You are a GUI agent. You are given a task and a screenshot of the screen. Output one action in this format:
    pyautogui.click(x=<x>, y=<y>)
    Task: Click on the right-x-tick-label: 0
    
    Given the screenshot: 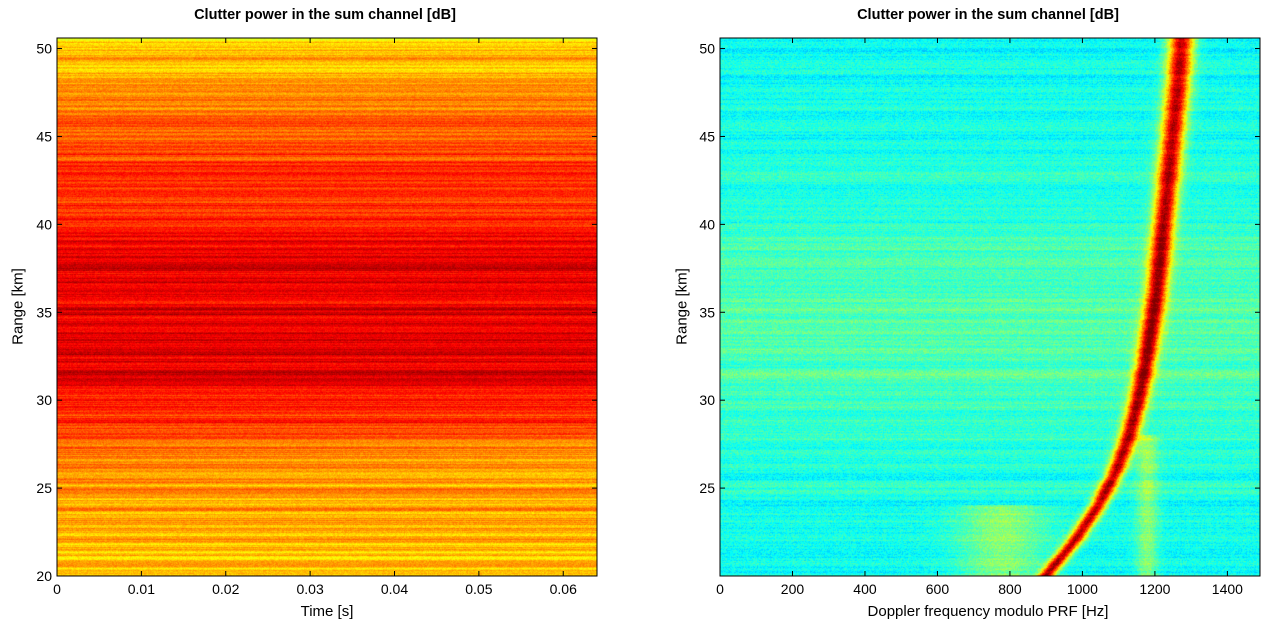 What is the action you would take?
    pyautogui.click(x=720, y=589)
    